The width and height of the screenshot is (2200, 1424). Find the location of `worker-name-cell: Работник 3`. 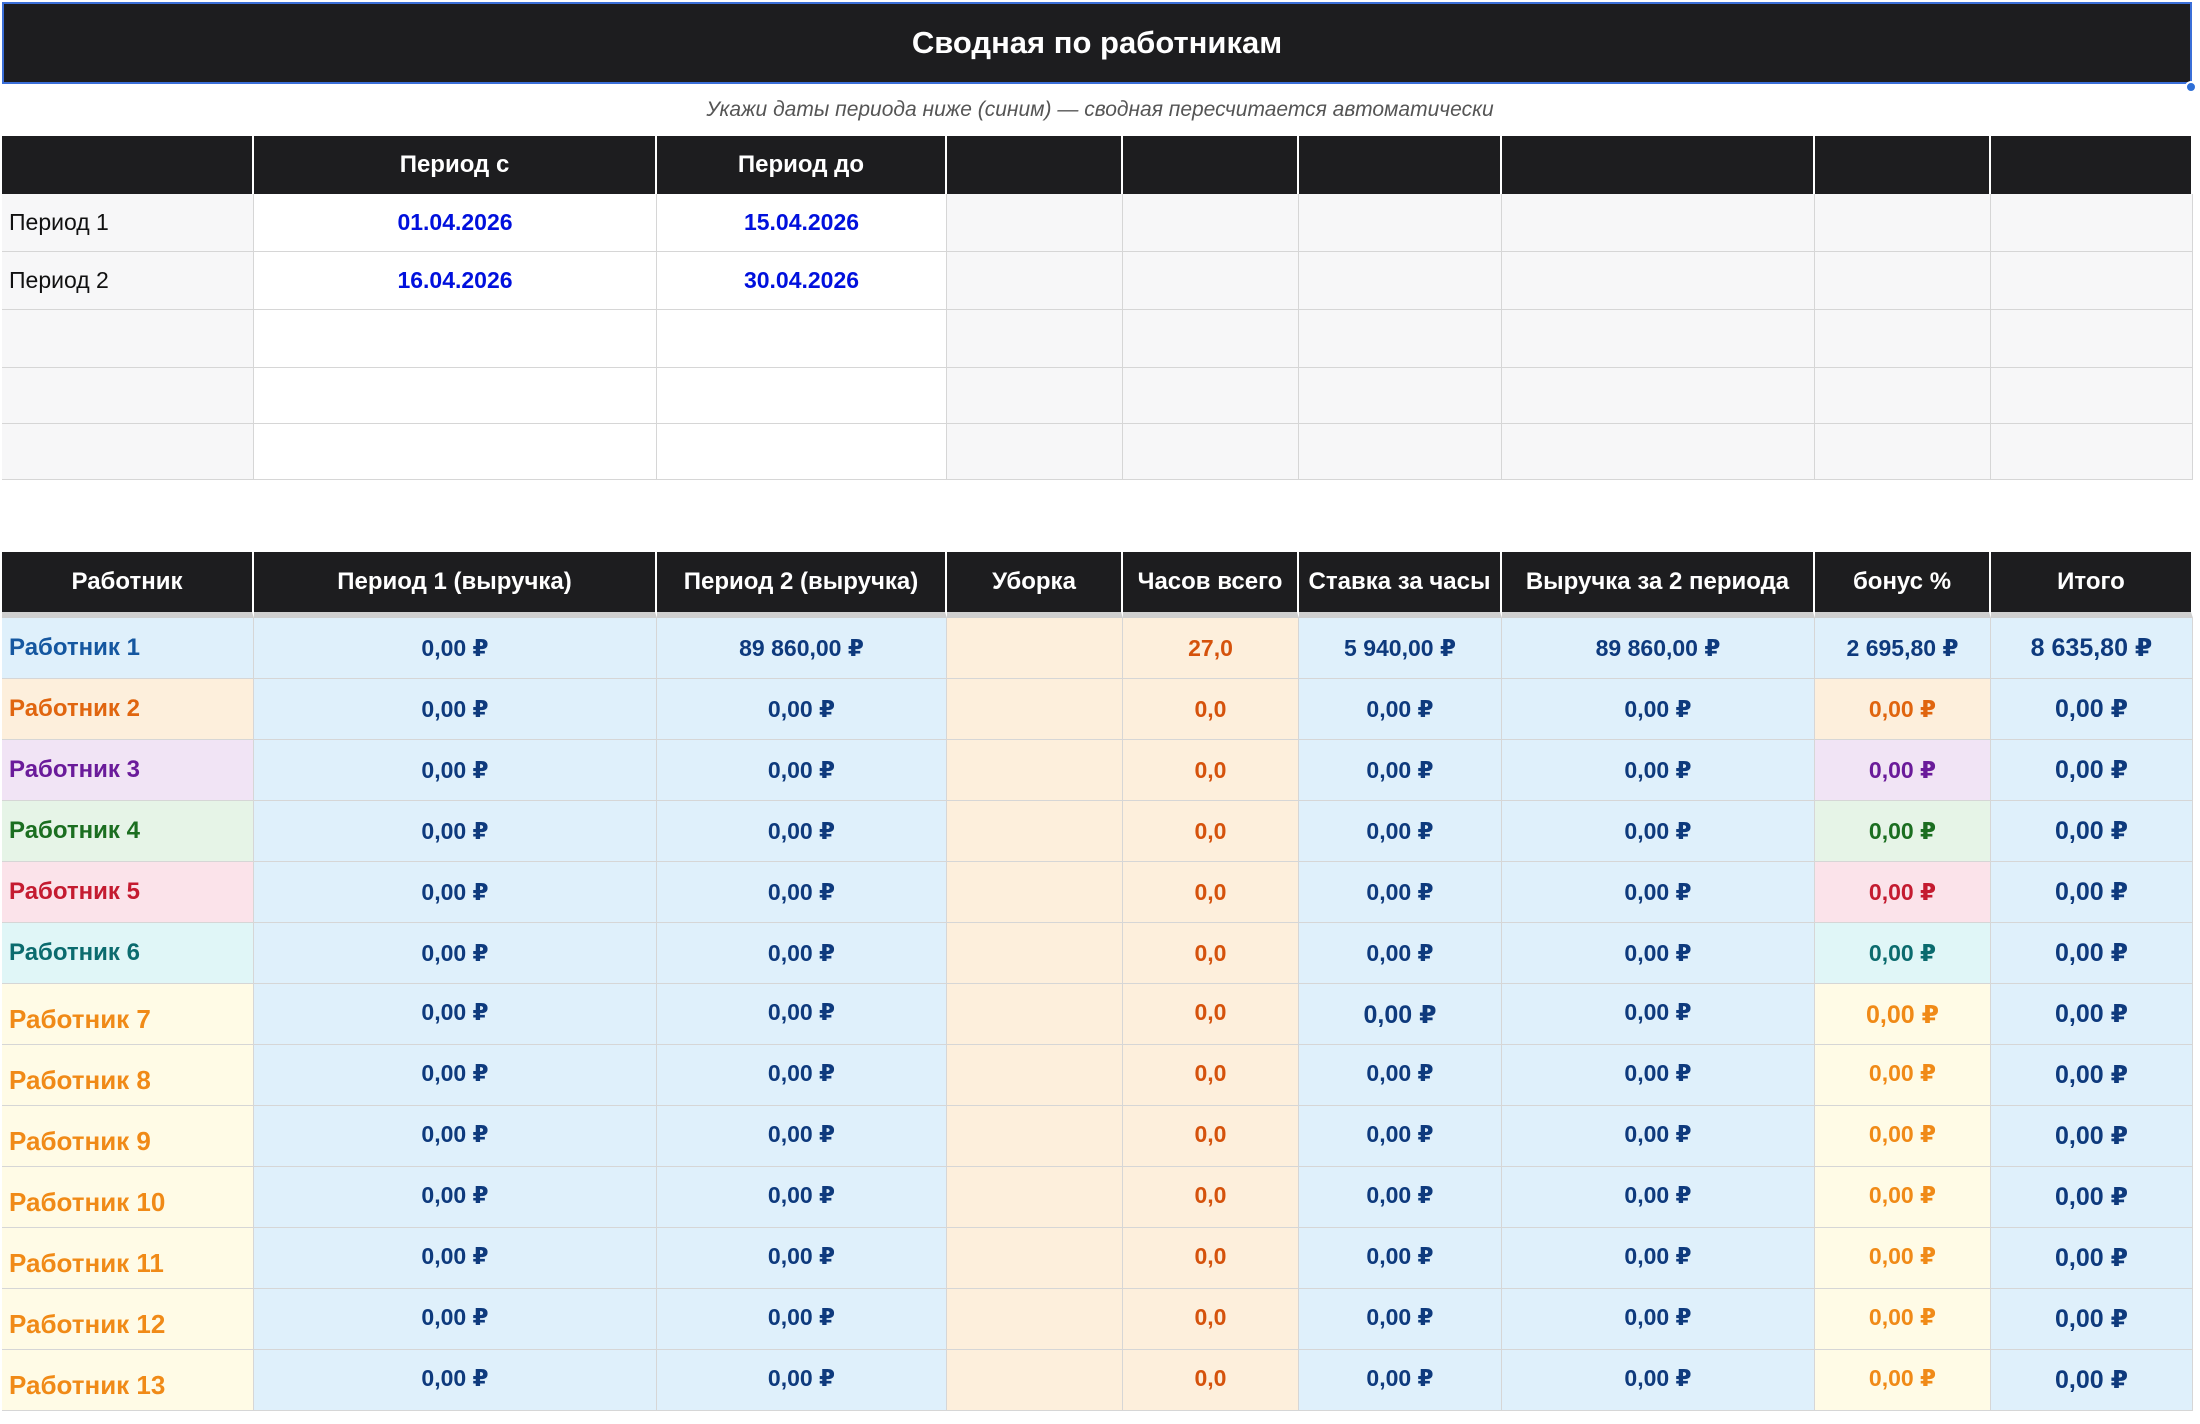

worker-name-cell: Работник 3 is located at coordinates (128, 770).